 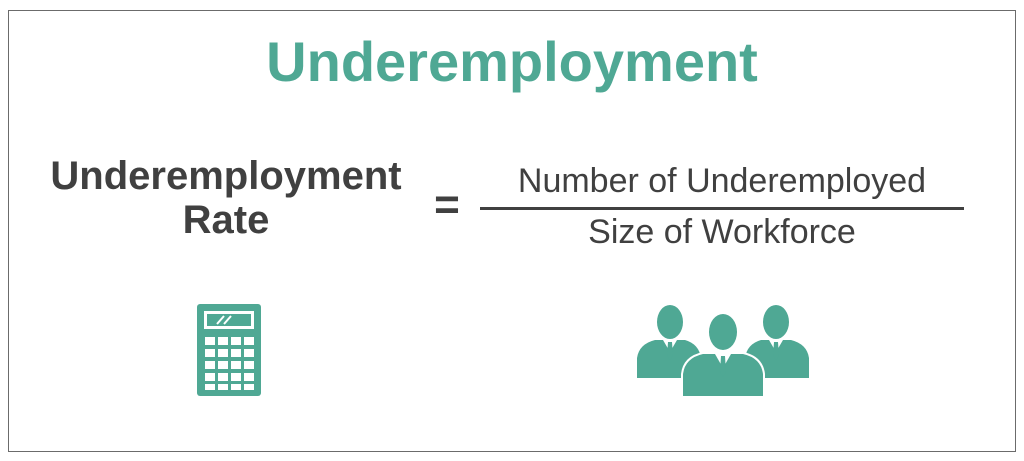 I want to click on lhs-line-1: Underemployment, so click(x=226, y=176).